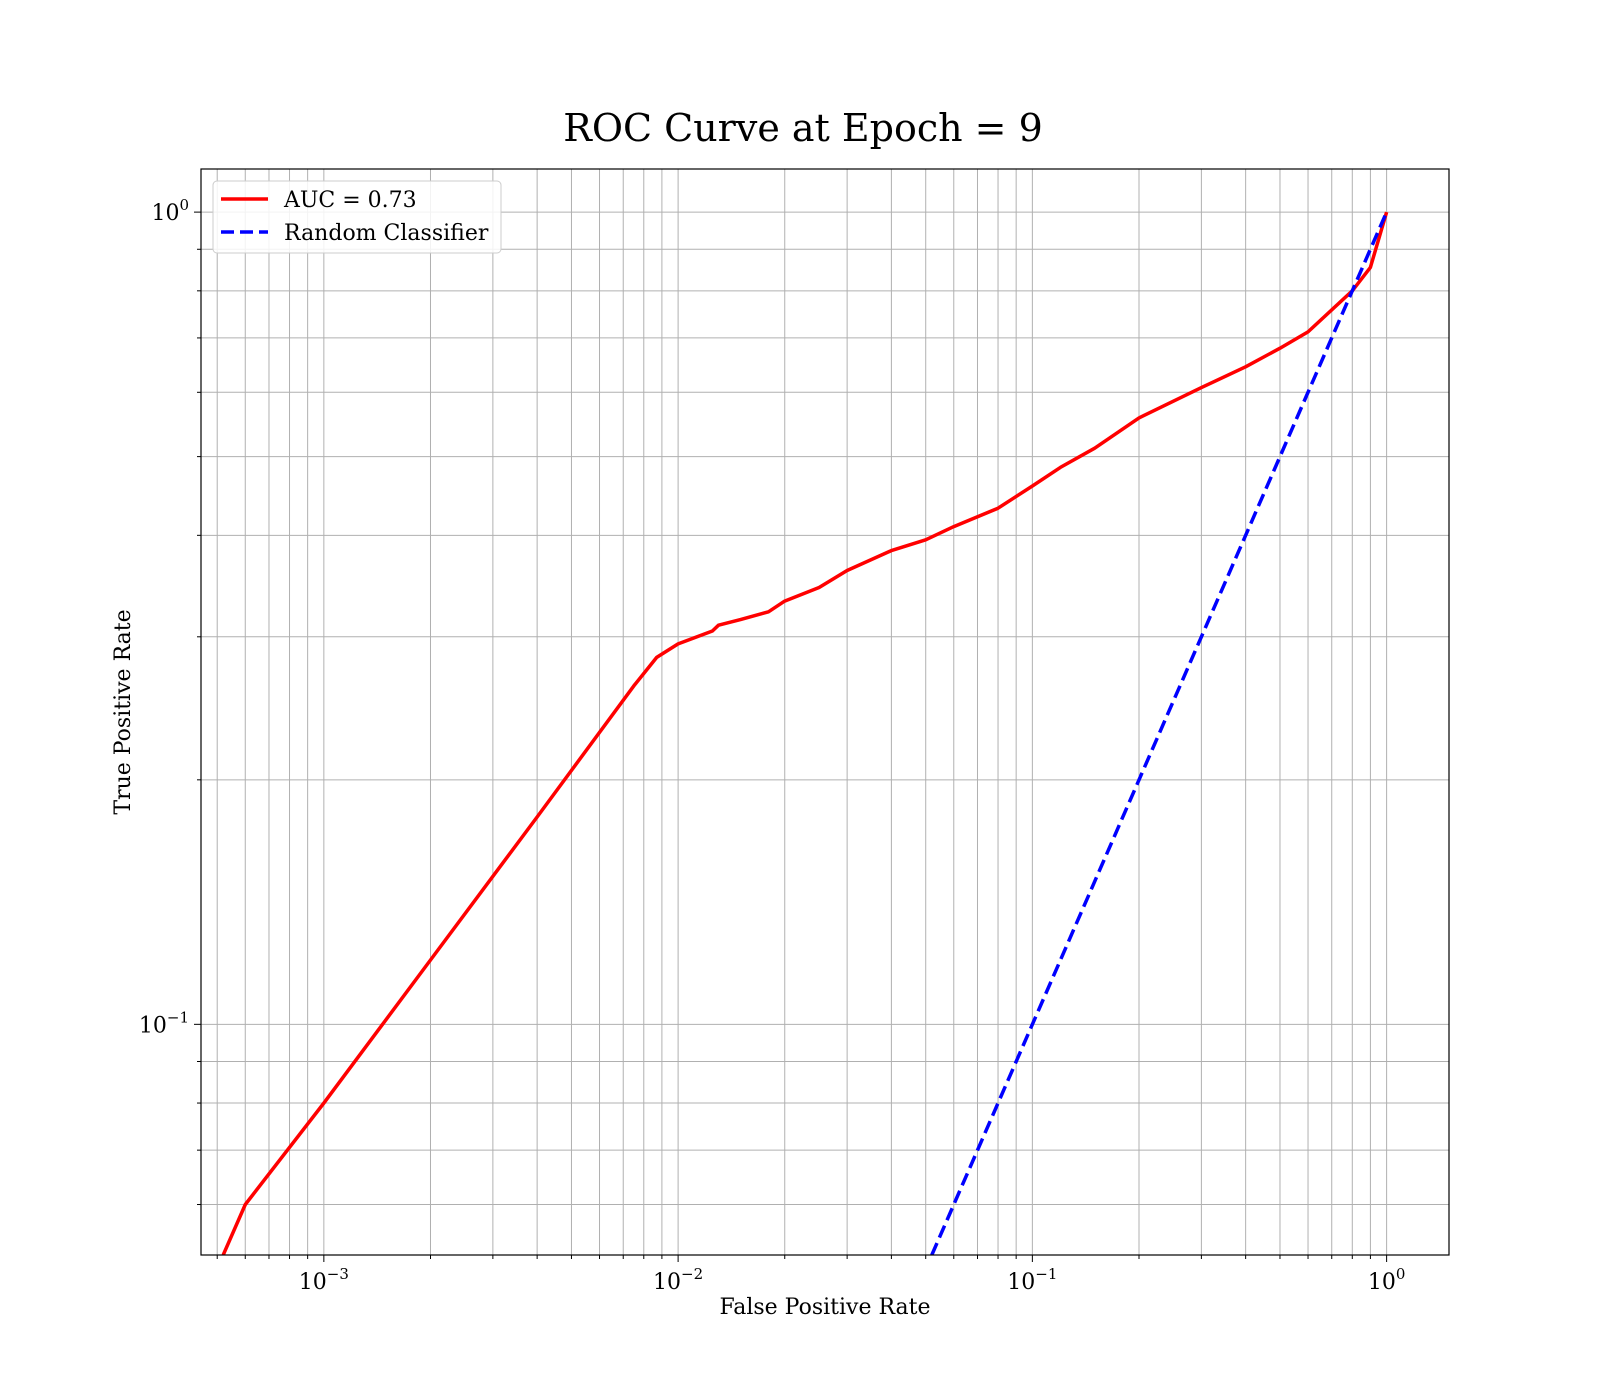 The image size is (1600, 1400). I want to click on legend-label-0: AUC = 0.73, so click(350, 200).